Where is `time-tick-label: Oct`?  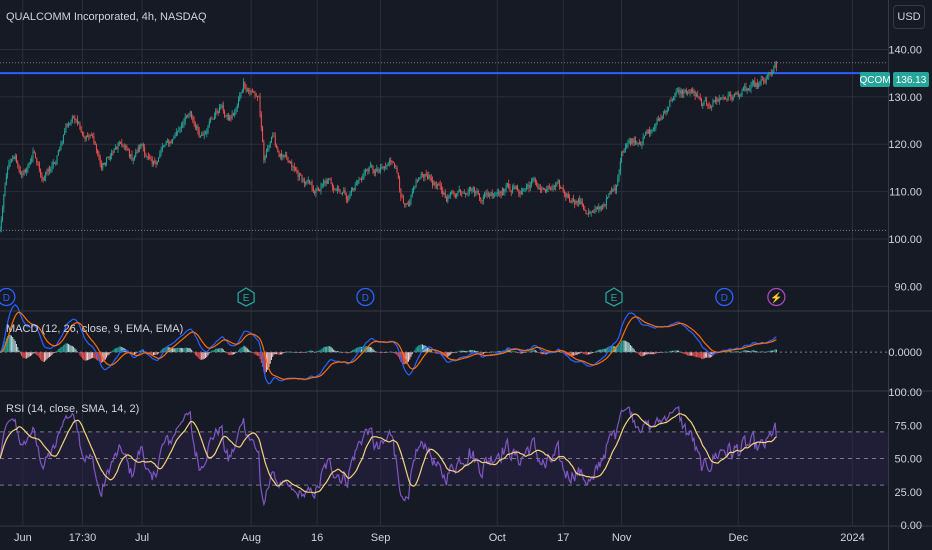
time-tick-label: Oct is located at coordinates (497, 538).